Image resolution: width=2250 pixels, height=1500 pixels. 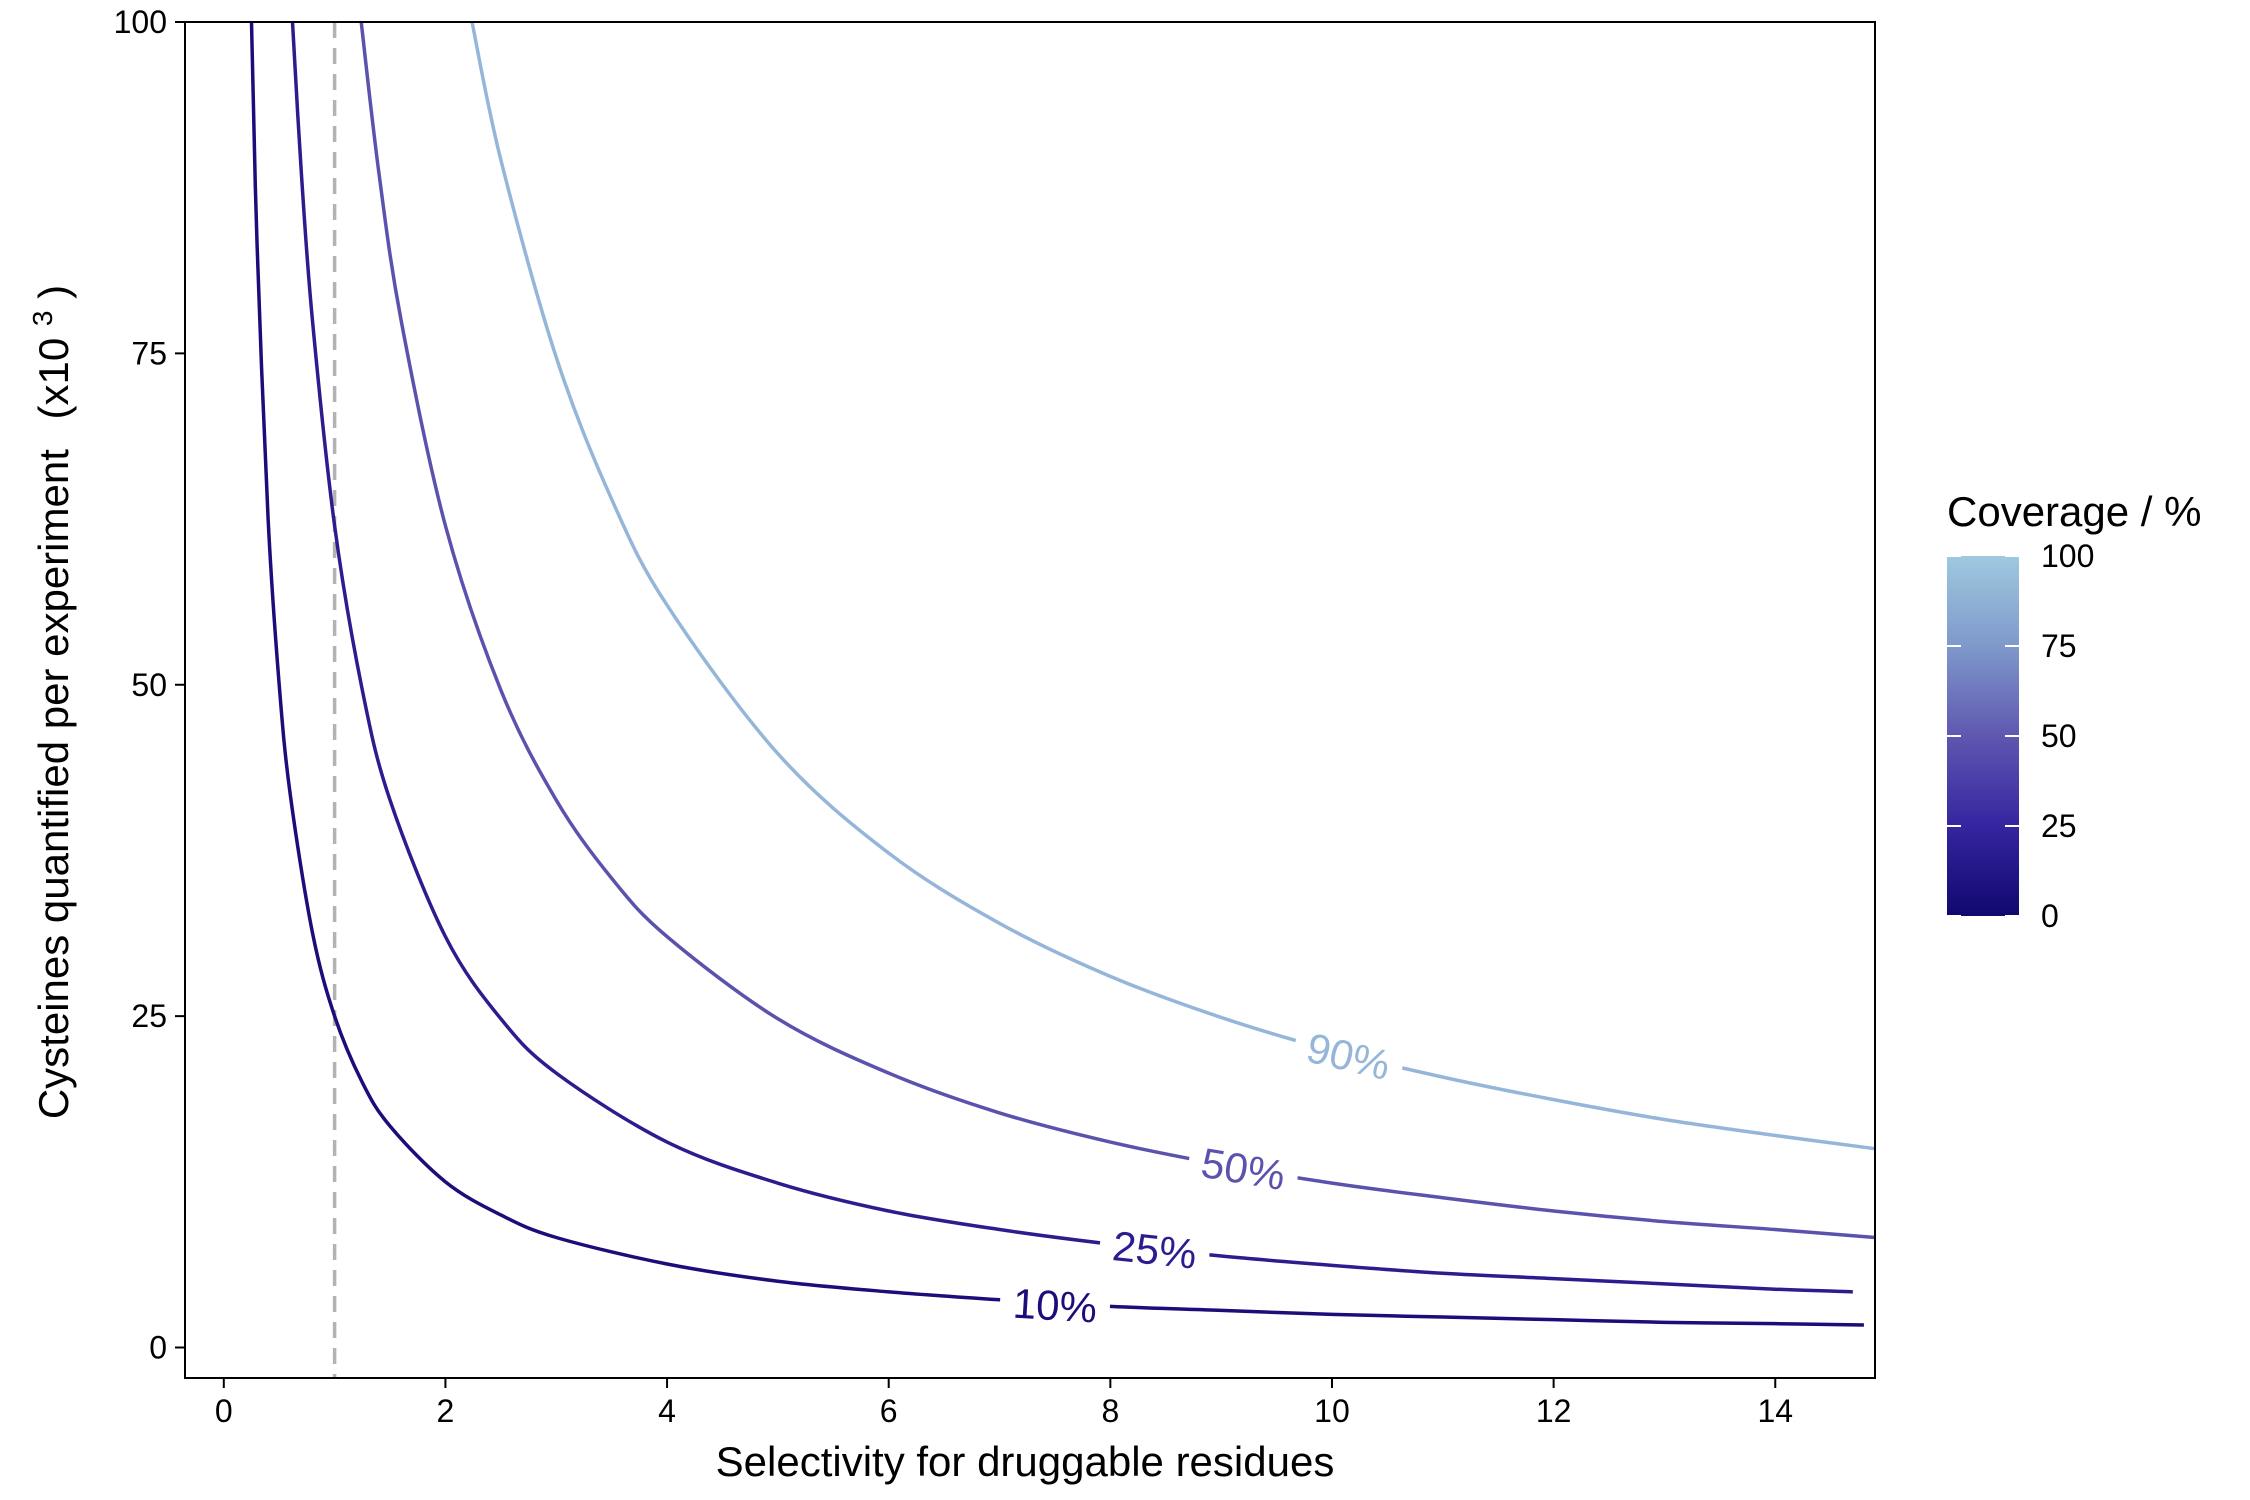 I want to click on y-tick-label: 0, so click(x=158, y=1348).